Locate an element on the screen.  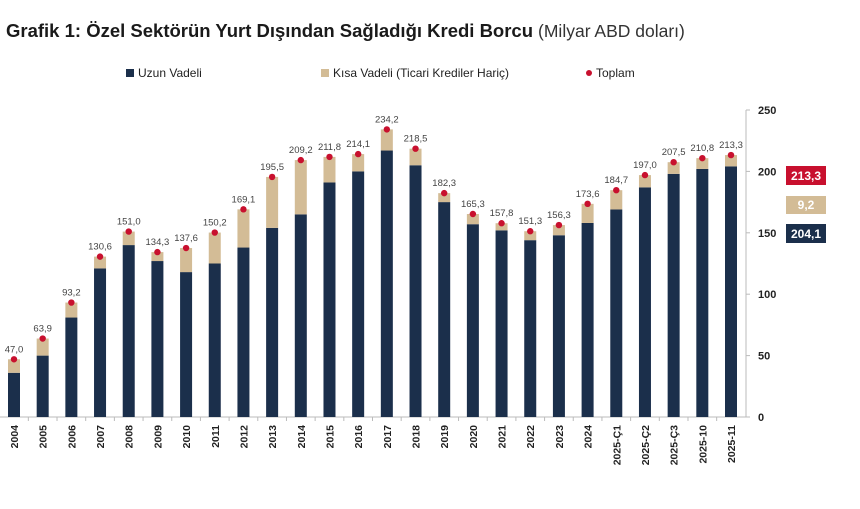
x-tick-label: 2014 is located at coordinates (302, 437).